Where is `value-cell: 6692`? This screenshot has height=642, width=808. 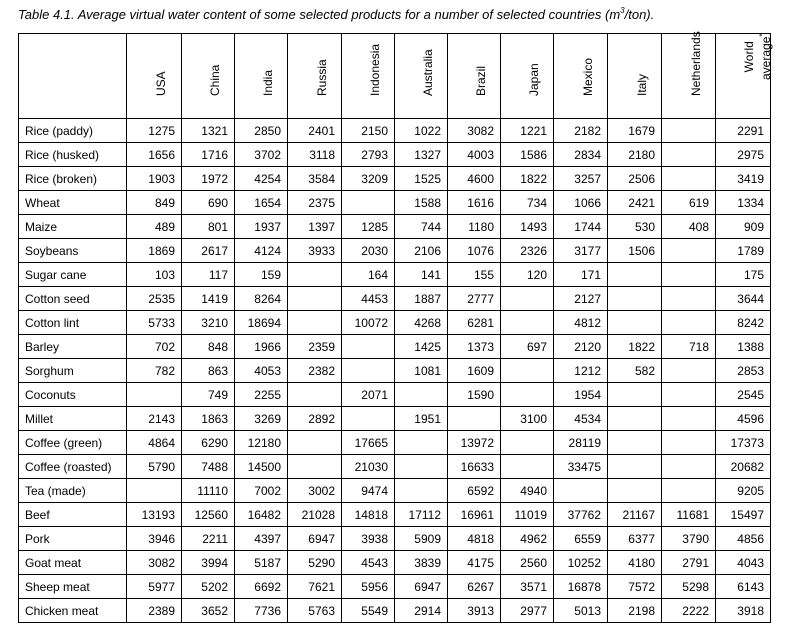
value-cell: 6692 is located at coordinates (261, 586).